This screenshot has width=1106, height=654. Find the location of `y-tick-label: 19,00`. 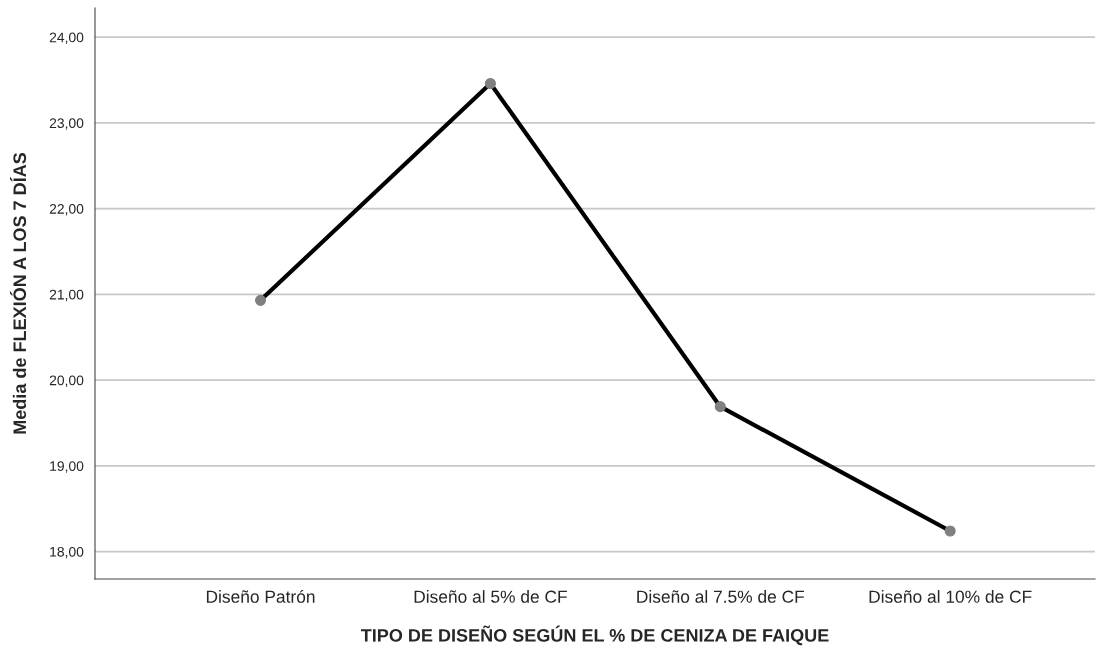

y-tick-label: 19,00 is located at coordinates (67, 467).